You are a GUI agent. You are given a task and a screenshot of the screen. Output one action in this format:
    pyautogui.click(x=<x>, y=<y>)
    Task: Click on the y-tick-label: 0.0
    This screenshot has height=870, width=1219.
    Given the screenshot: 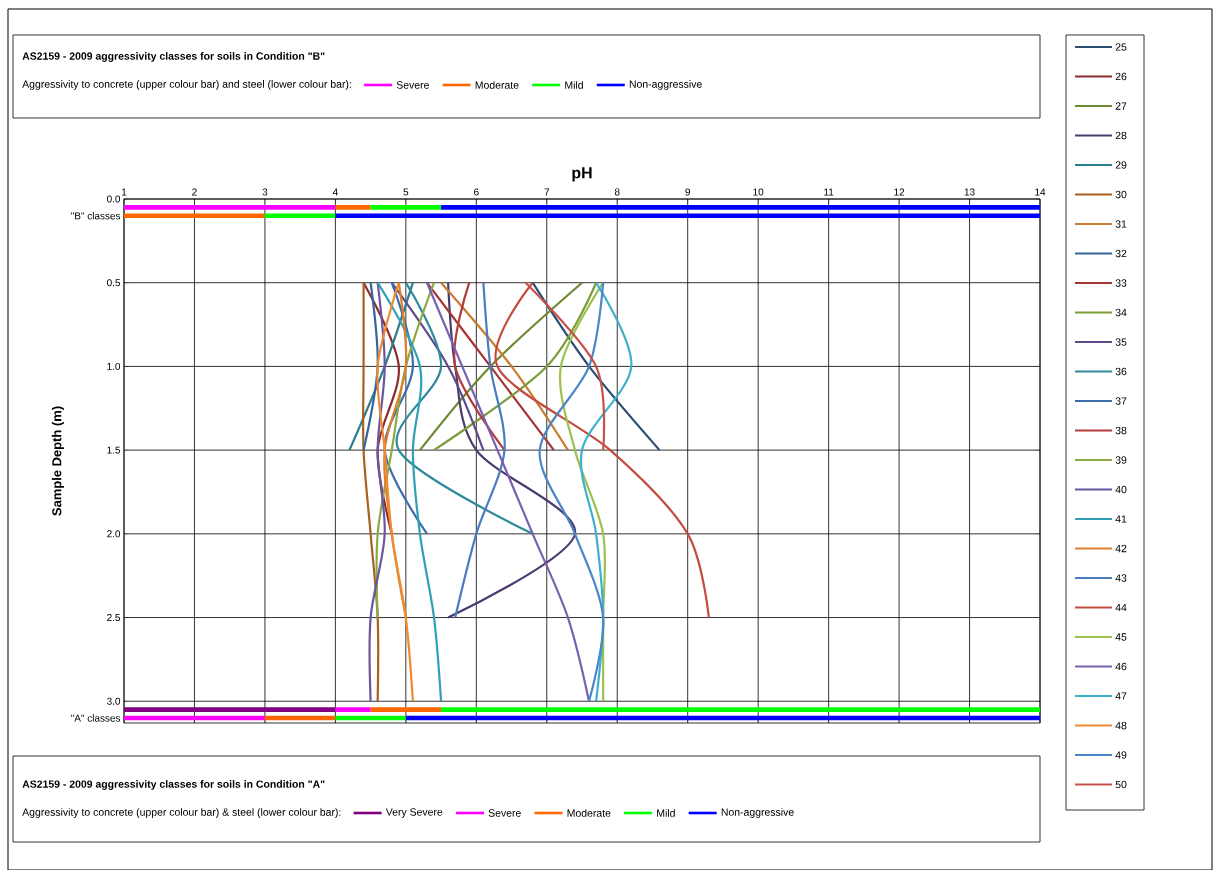 What is the action you would take?
    pyautogui.click(x=114, y=199)
    